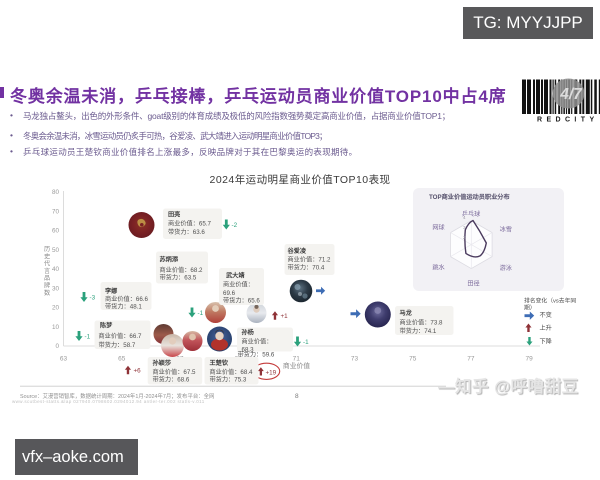 The height and width of the screenshot is (480, 600). I want to click on svg-text: 77, so click(471, 359).